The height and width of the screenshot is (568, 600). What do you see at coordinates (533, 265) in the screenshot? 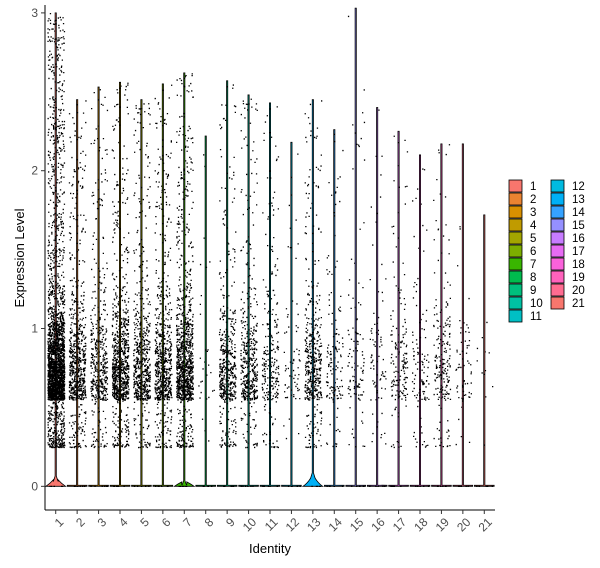
I see `legend-label-7: 7` at bounding box center [533, 265].